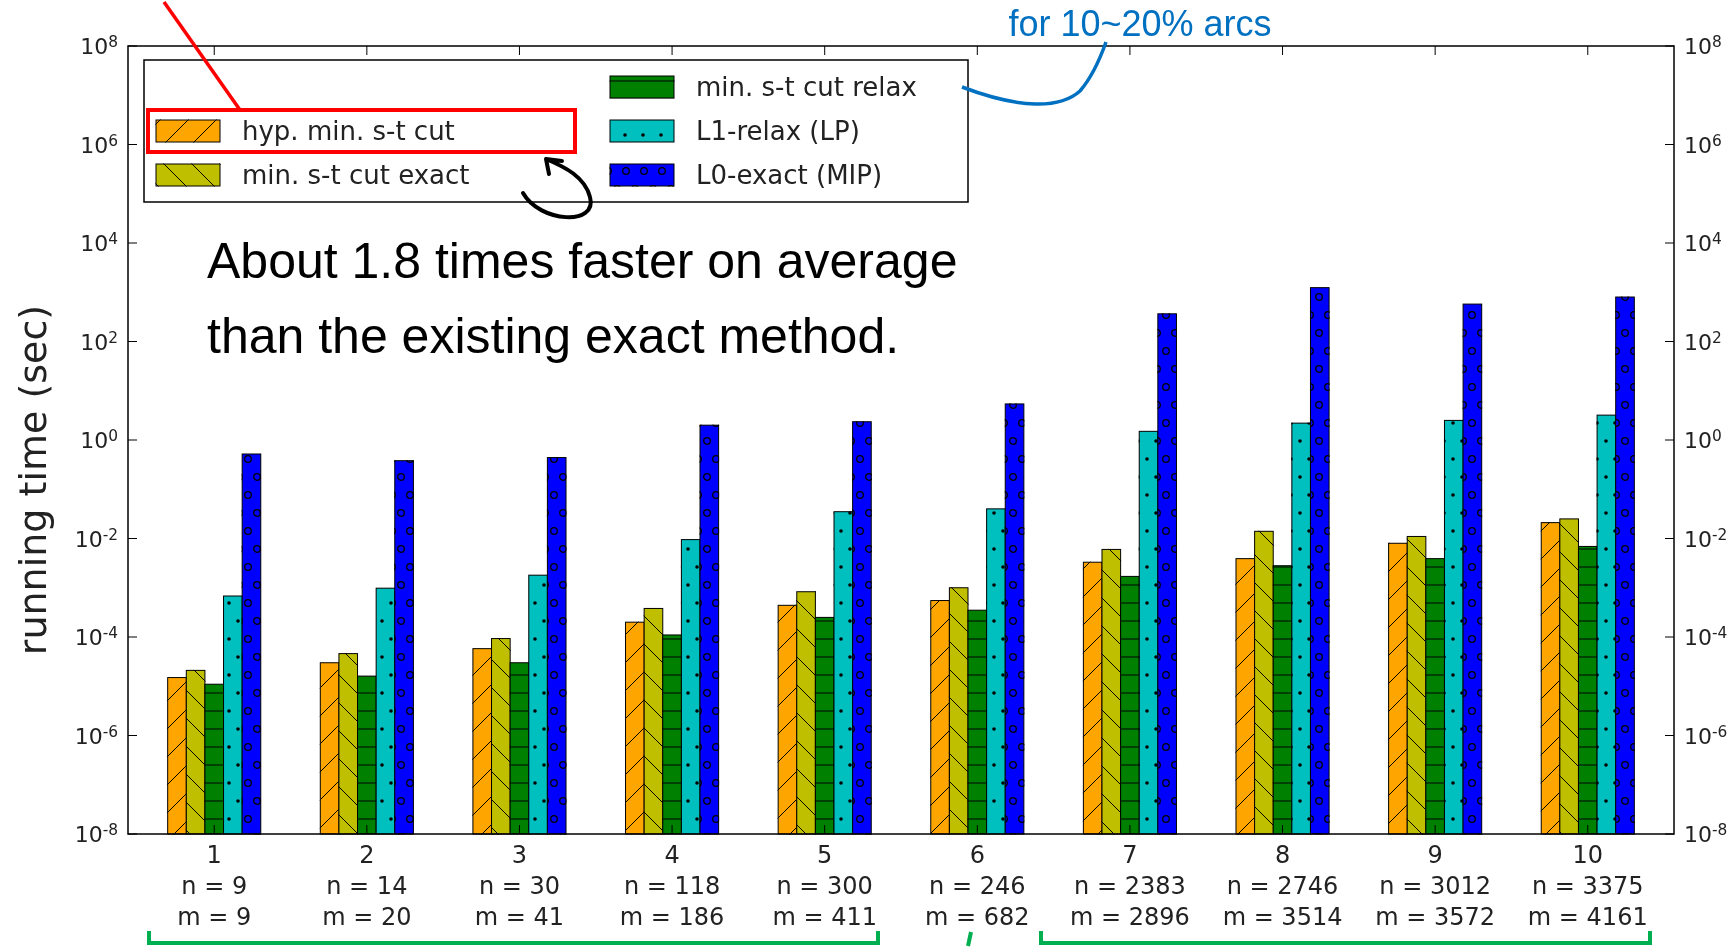 The image size is (1736, 947). Describe the element at coordinates (582, 298) in the screenshot. I see `annotation: About 1.8 times faster on average than the existing exact method.` at that location.